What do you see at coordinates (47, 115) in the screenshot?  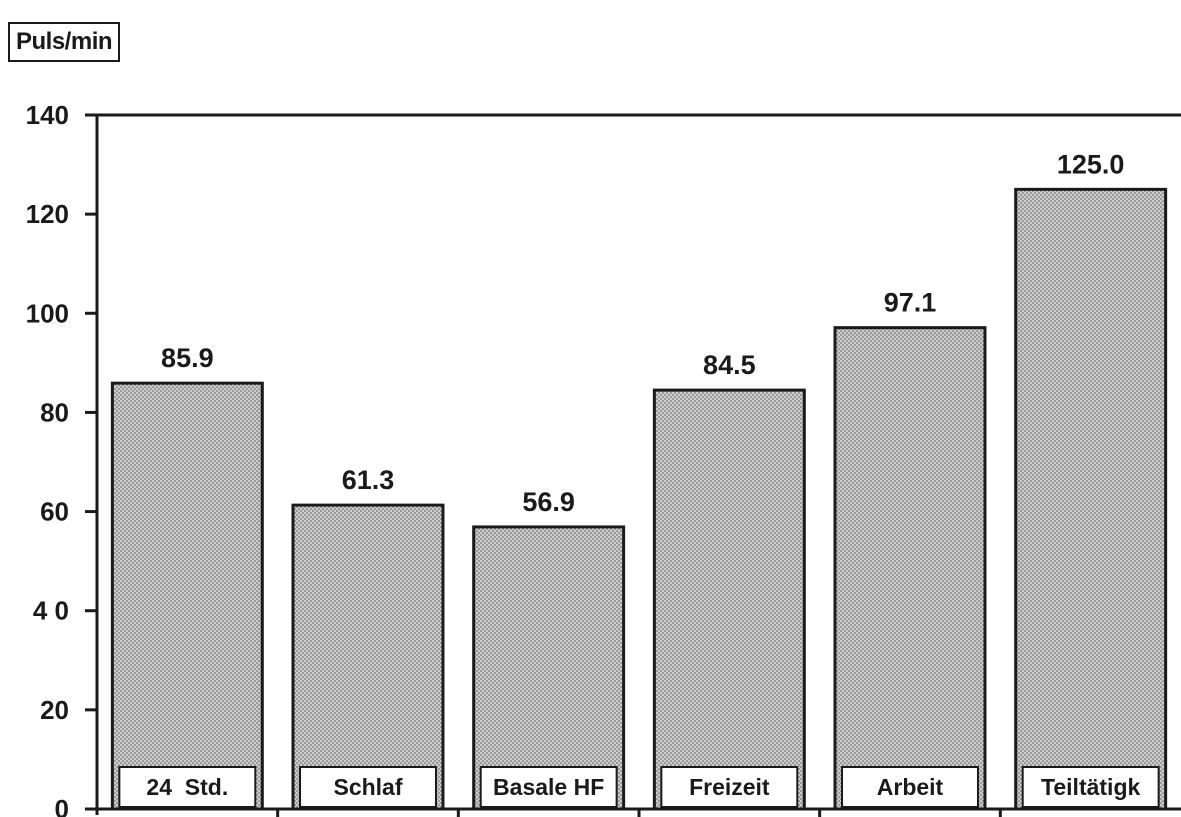 I see `y-tick-label: 140` at bounding box center [47, 115].